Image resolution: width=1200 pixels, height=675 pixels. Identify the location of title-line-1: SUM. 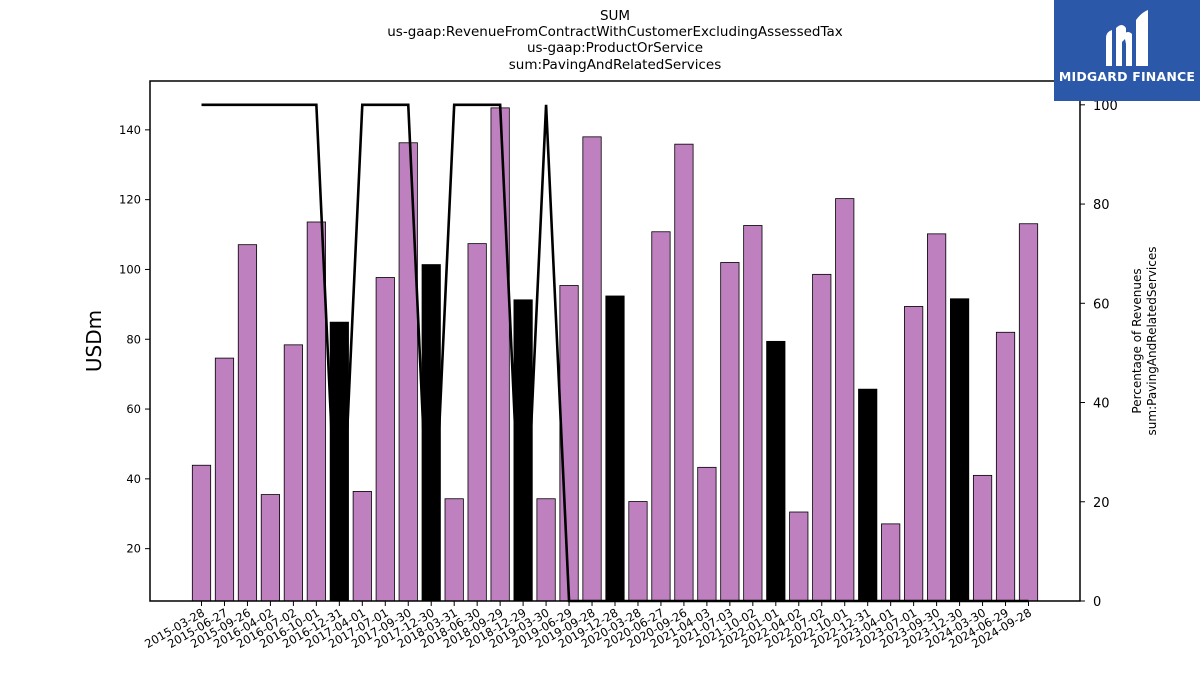
(615, 16).